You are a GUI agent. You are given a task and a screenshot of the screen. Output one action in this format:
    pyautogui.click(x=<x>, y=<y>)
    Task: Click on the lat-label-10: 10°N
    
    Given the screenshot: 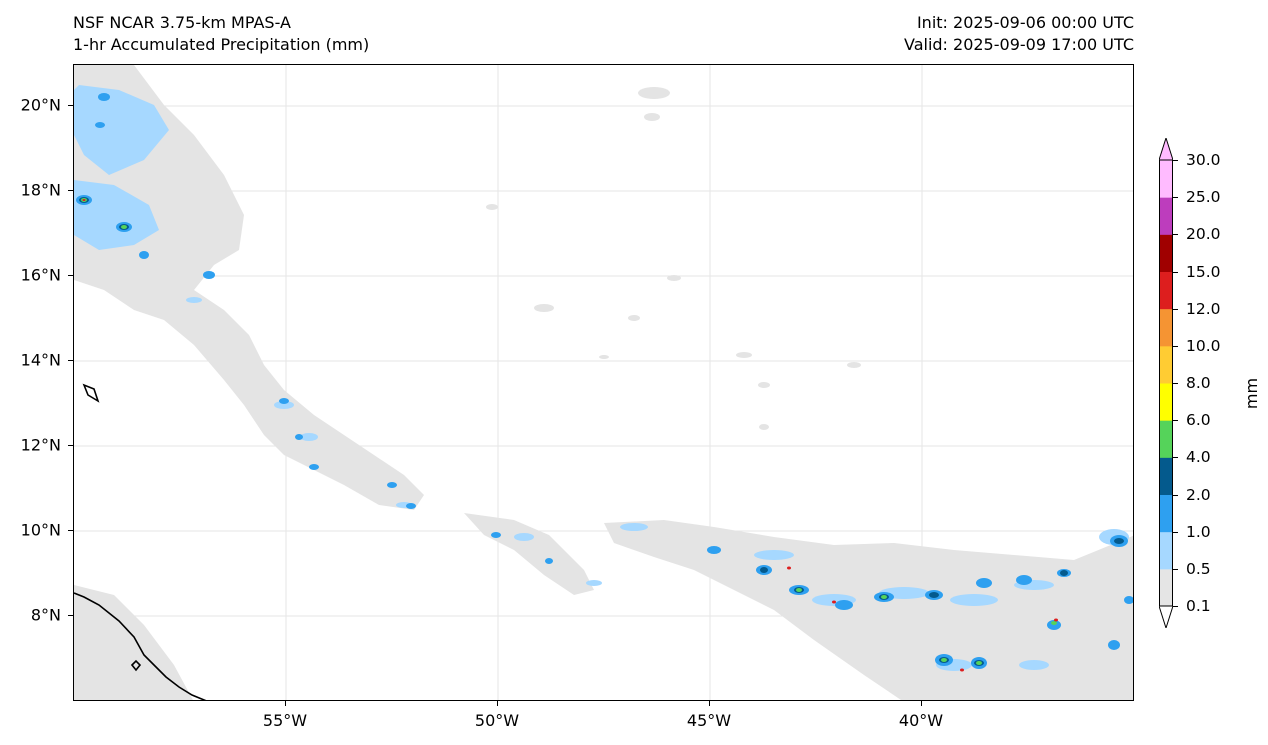 What is the action you would take?
    pyautogui.click(x=40, y=530)
    